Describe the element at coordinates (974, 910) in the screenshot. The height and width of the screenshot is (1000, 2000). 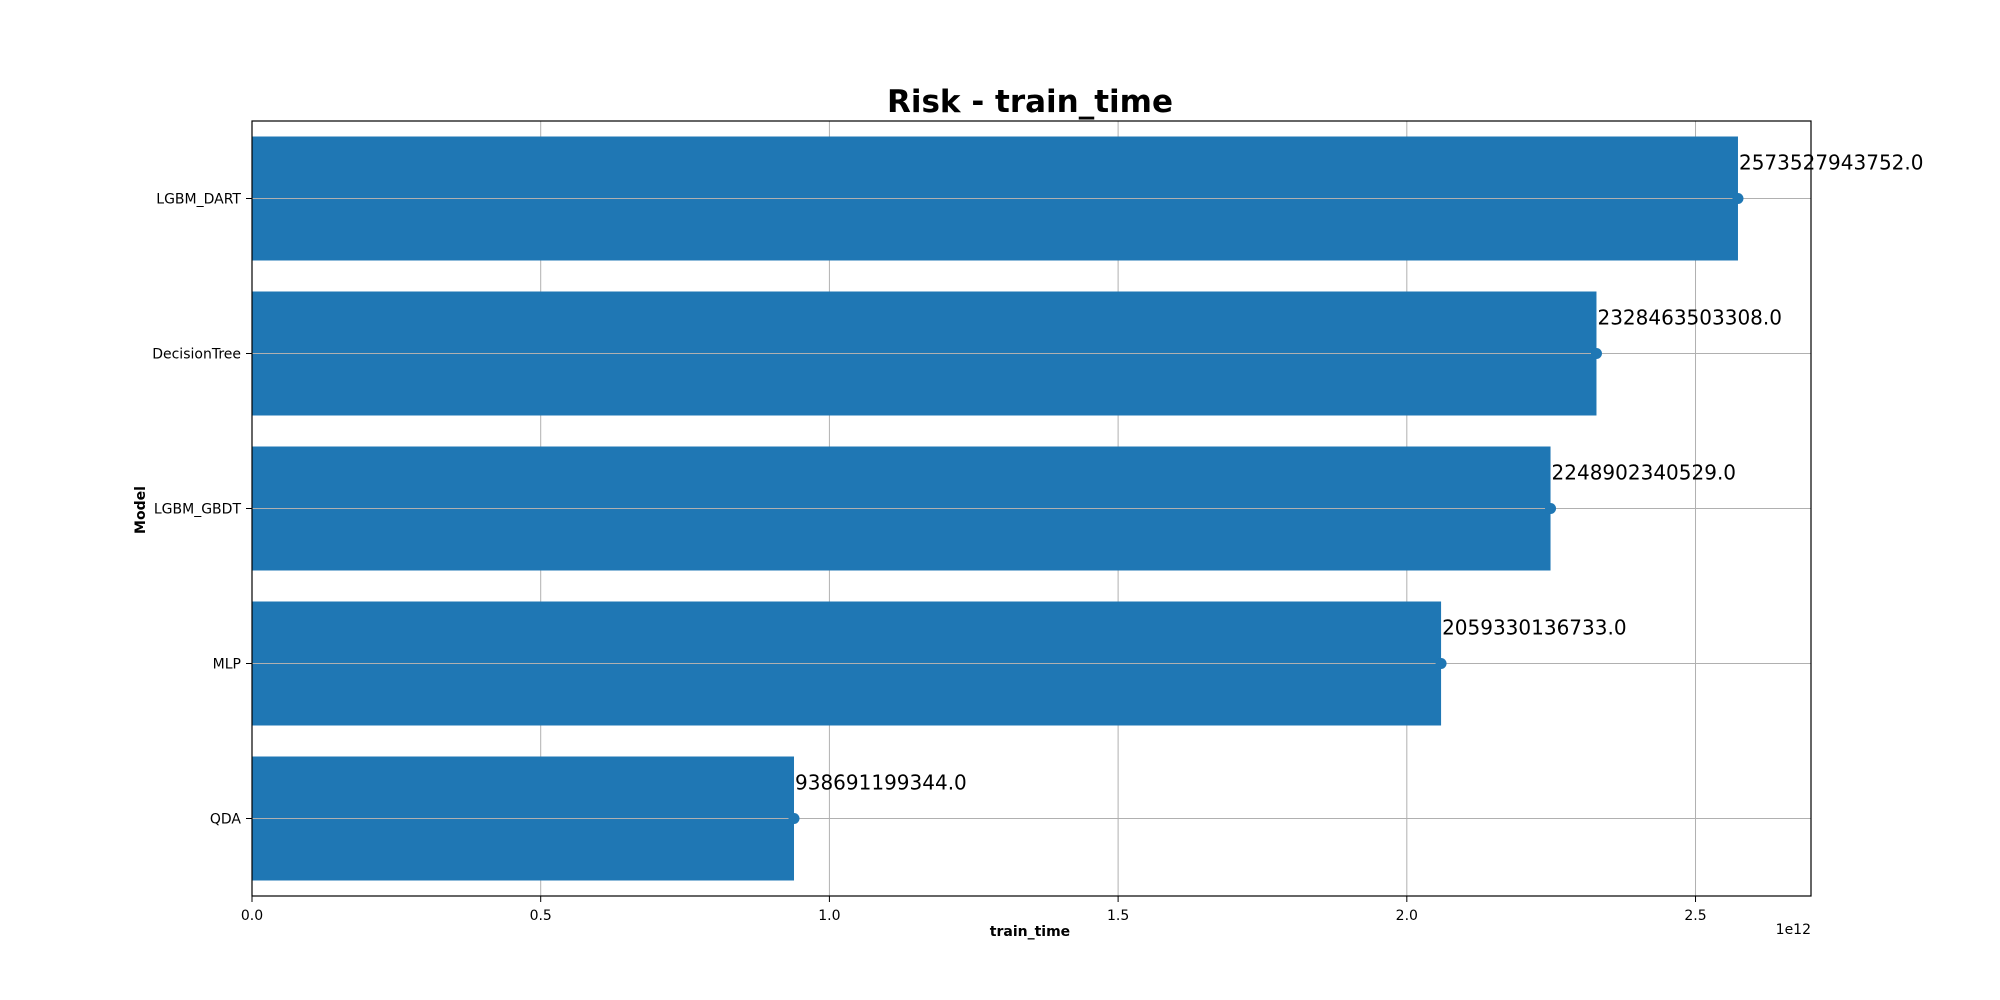
I see `x-tick-labels: 0.0 0.5 1.0 1.5 2.0 2.5` at that location.